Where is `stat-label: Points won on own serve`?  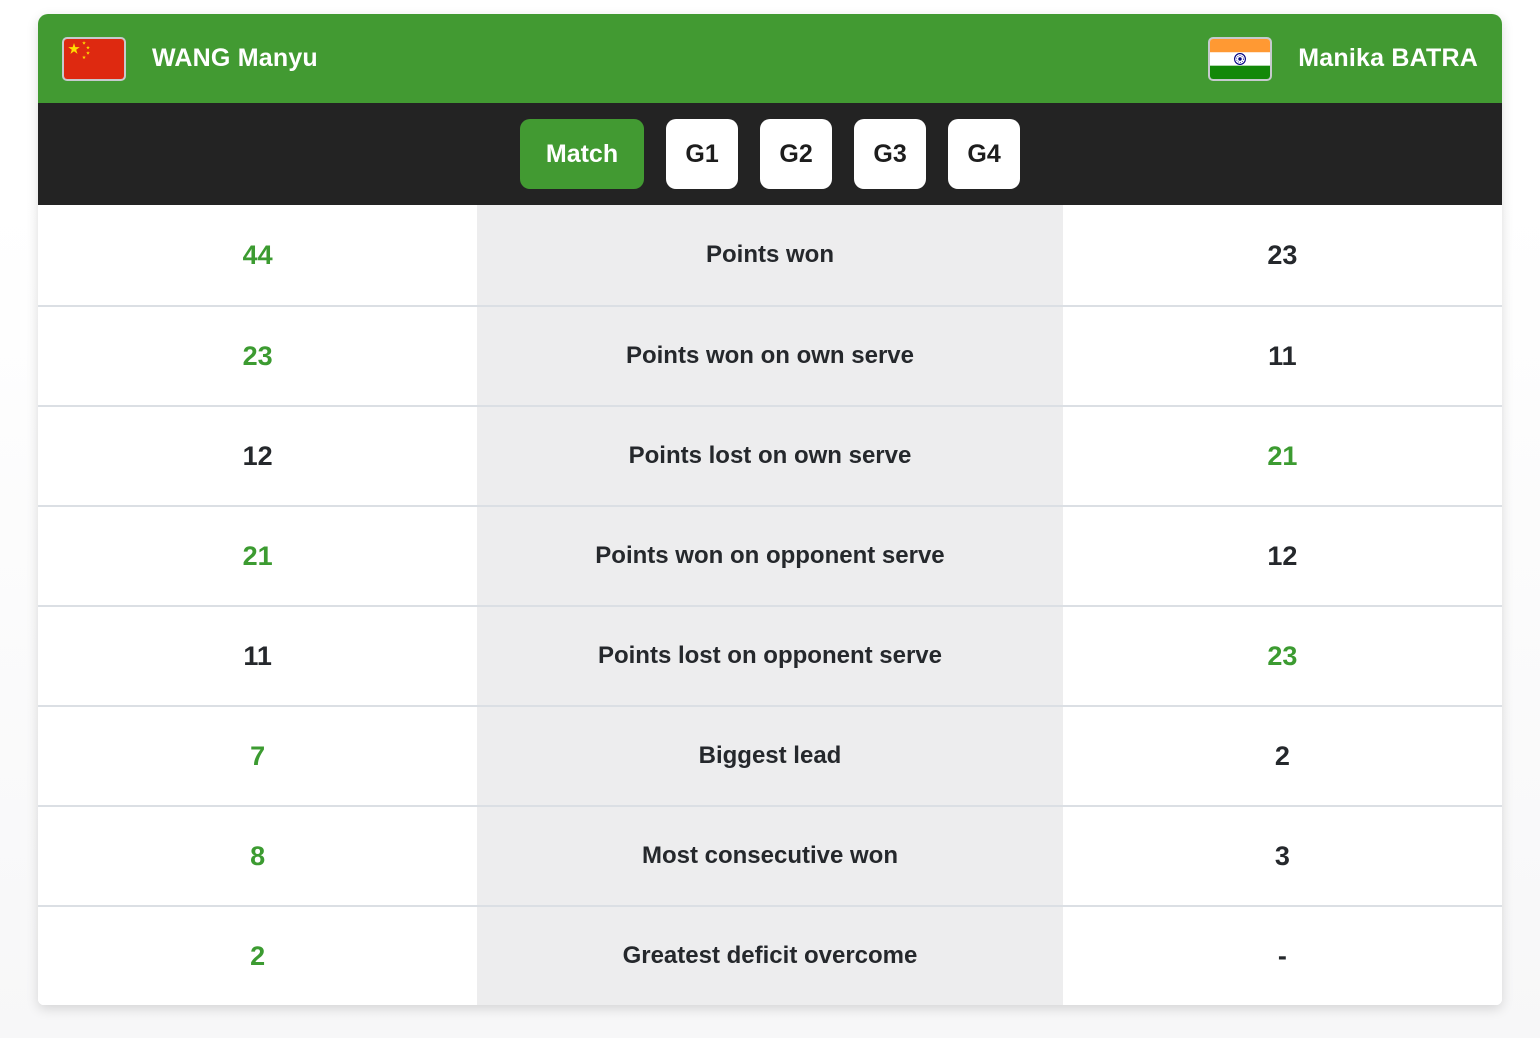 stat-label: Points won on own serve is located at coordinates (770, 356).